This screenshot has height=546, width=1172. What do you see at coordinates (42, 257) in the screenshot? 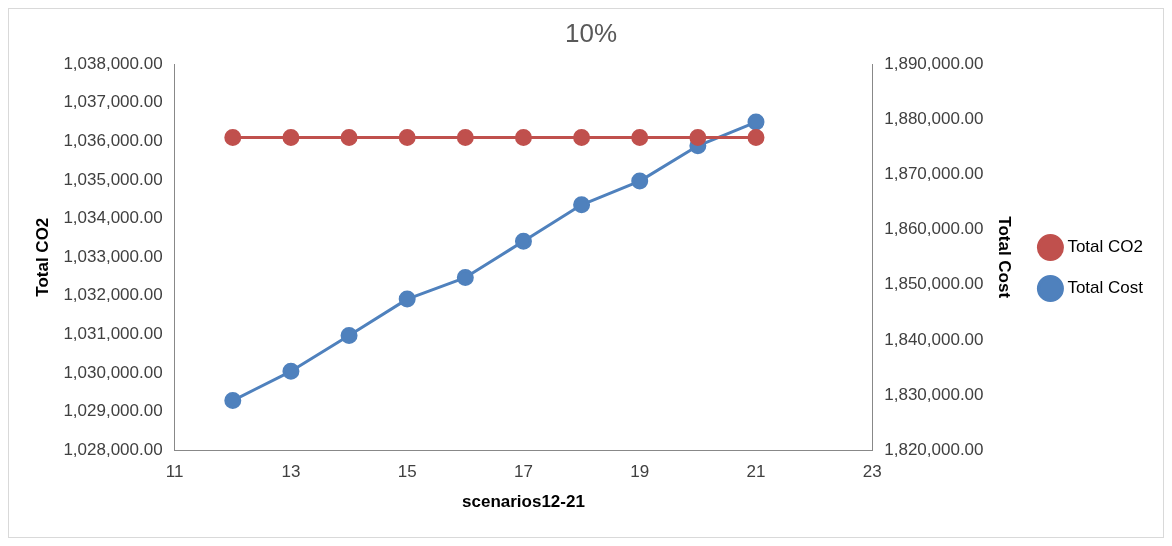
I see `y-axis-title: Total CO2` at bounding box center [42, 257].